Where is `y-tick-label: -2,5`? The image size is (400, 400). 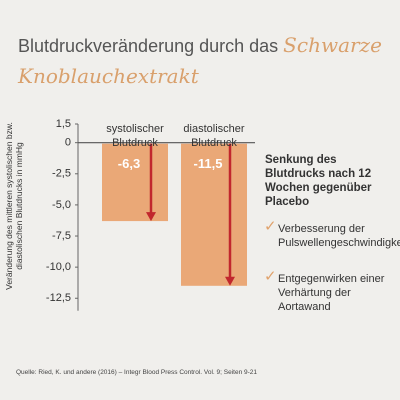 y-tick-label: -2,5 is located at coordinates (61, 174).